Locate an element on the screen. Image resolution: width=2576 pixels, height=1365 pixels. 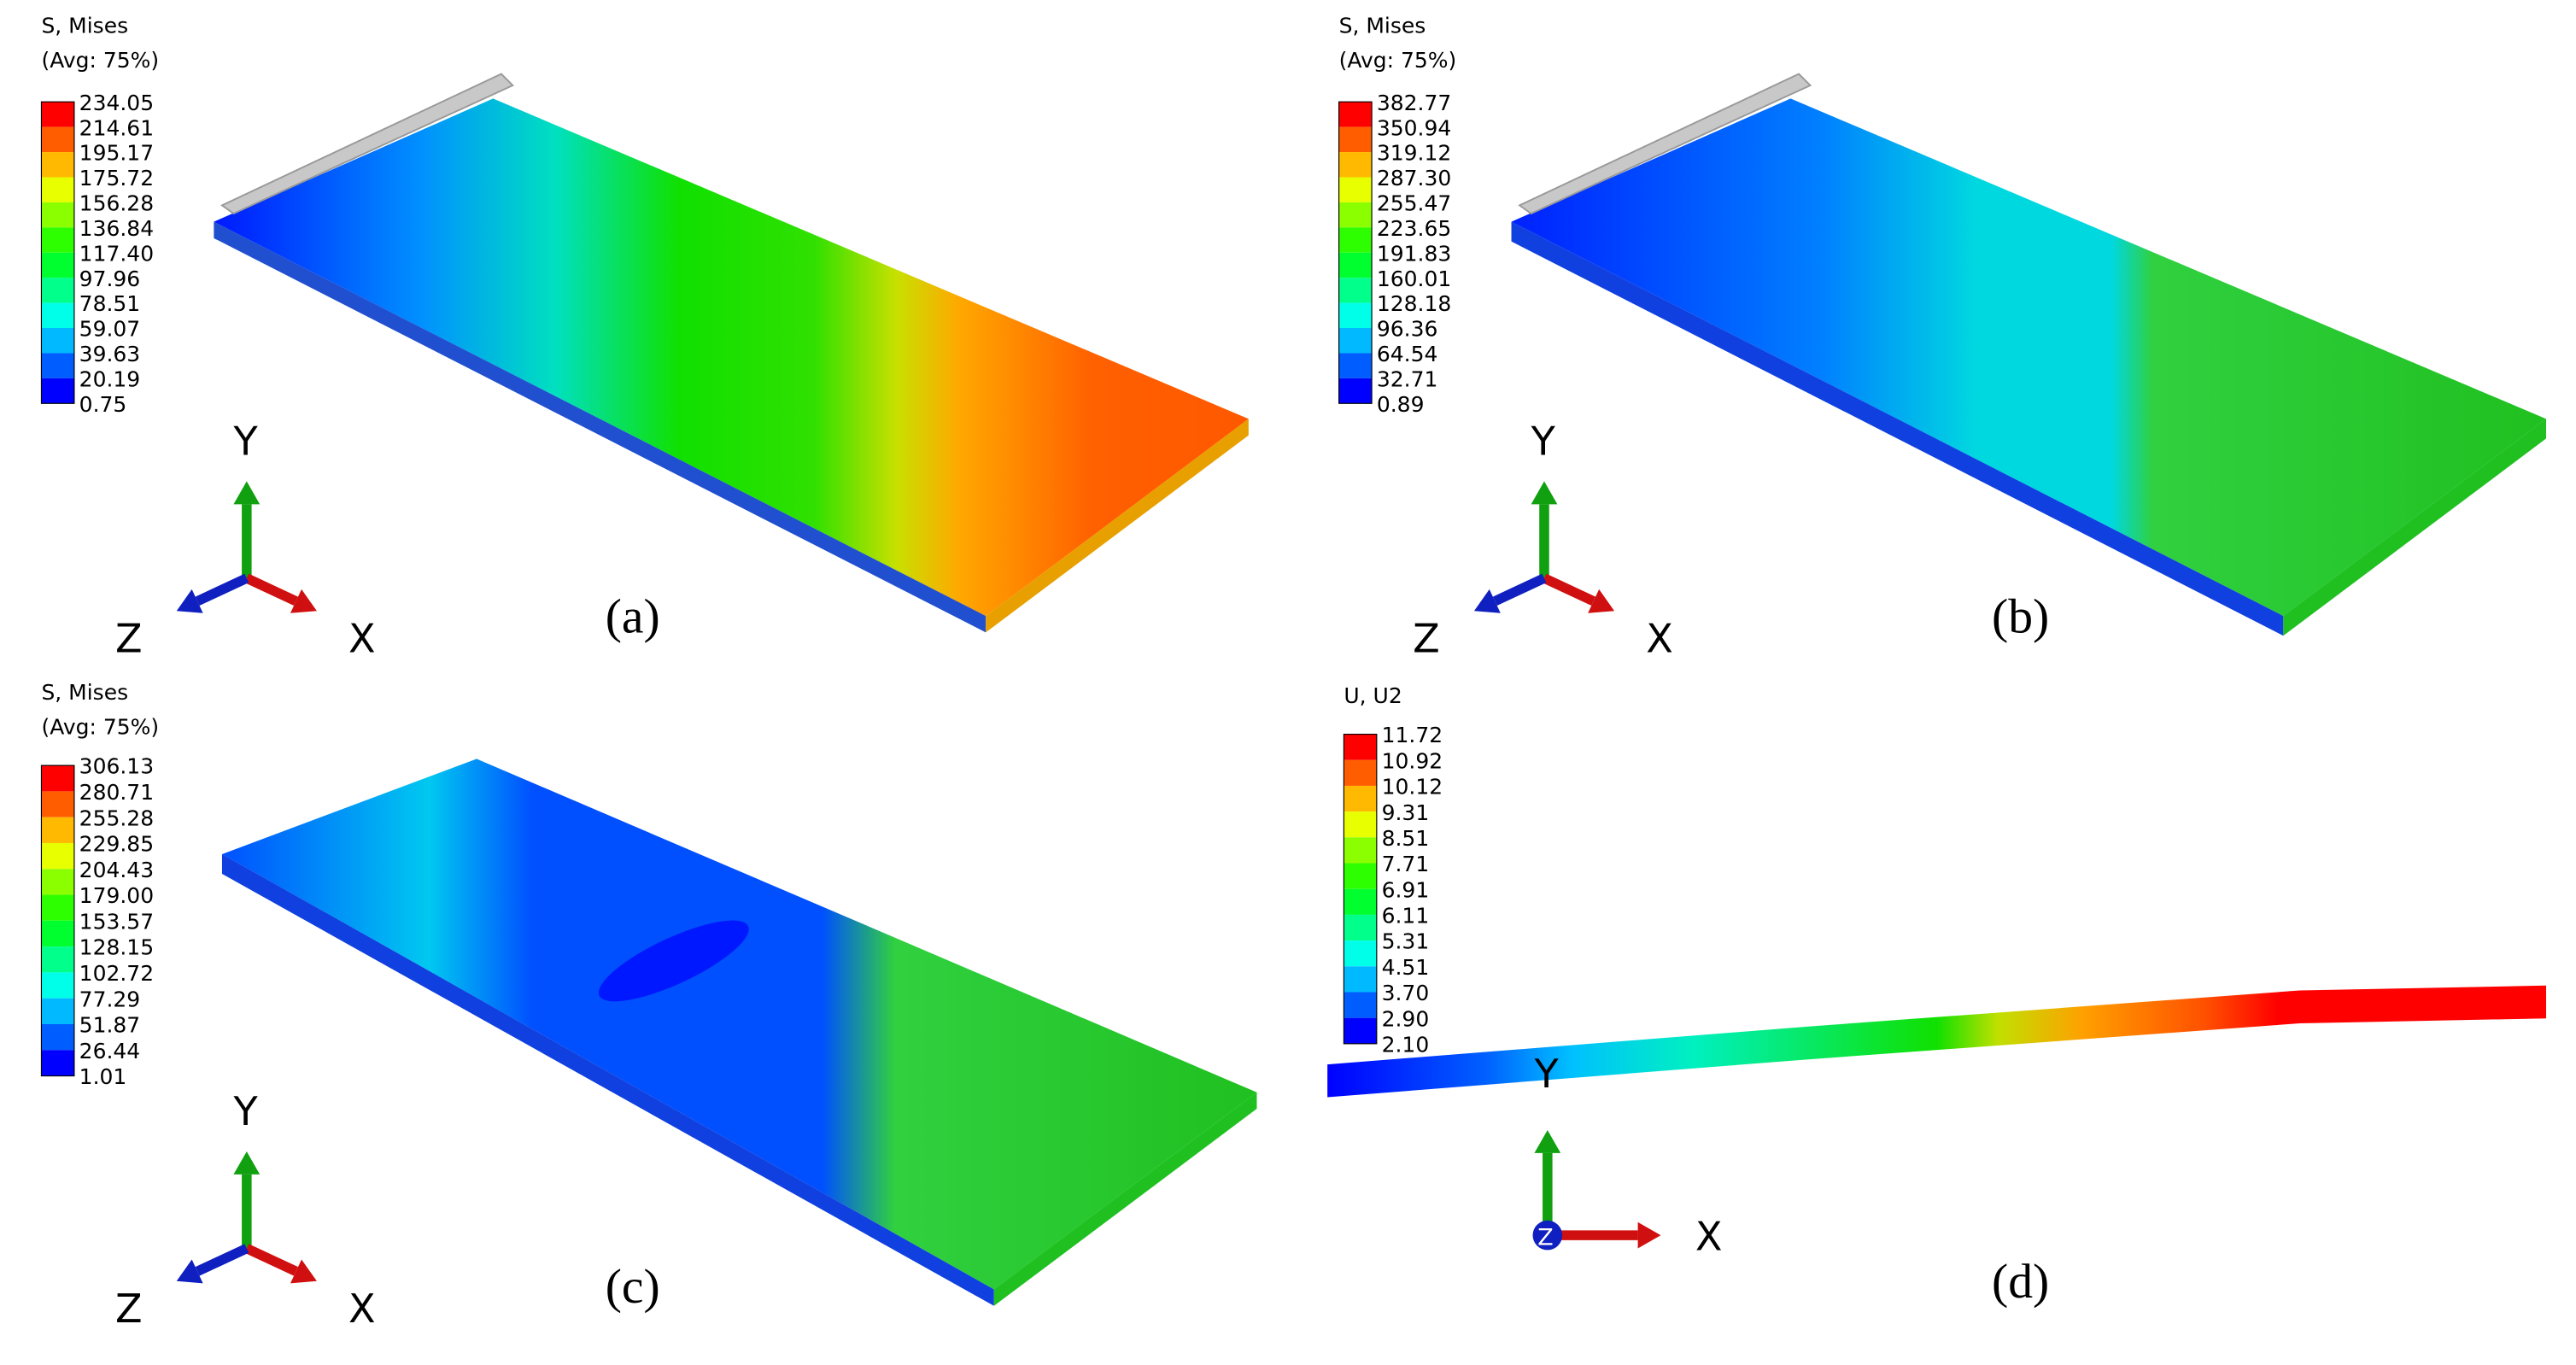
legend-value: 96.36 is located at coordinates (1407, 329).